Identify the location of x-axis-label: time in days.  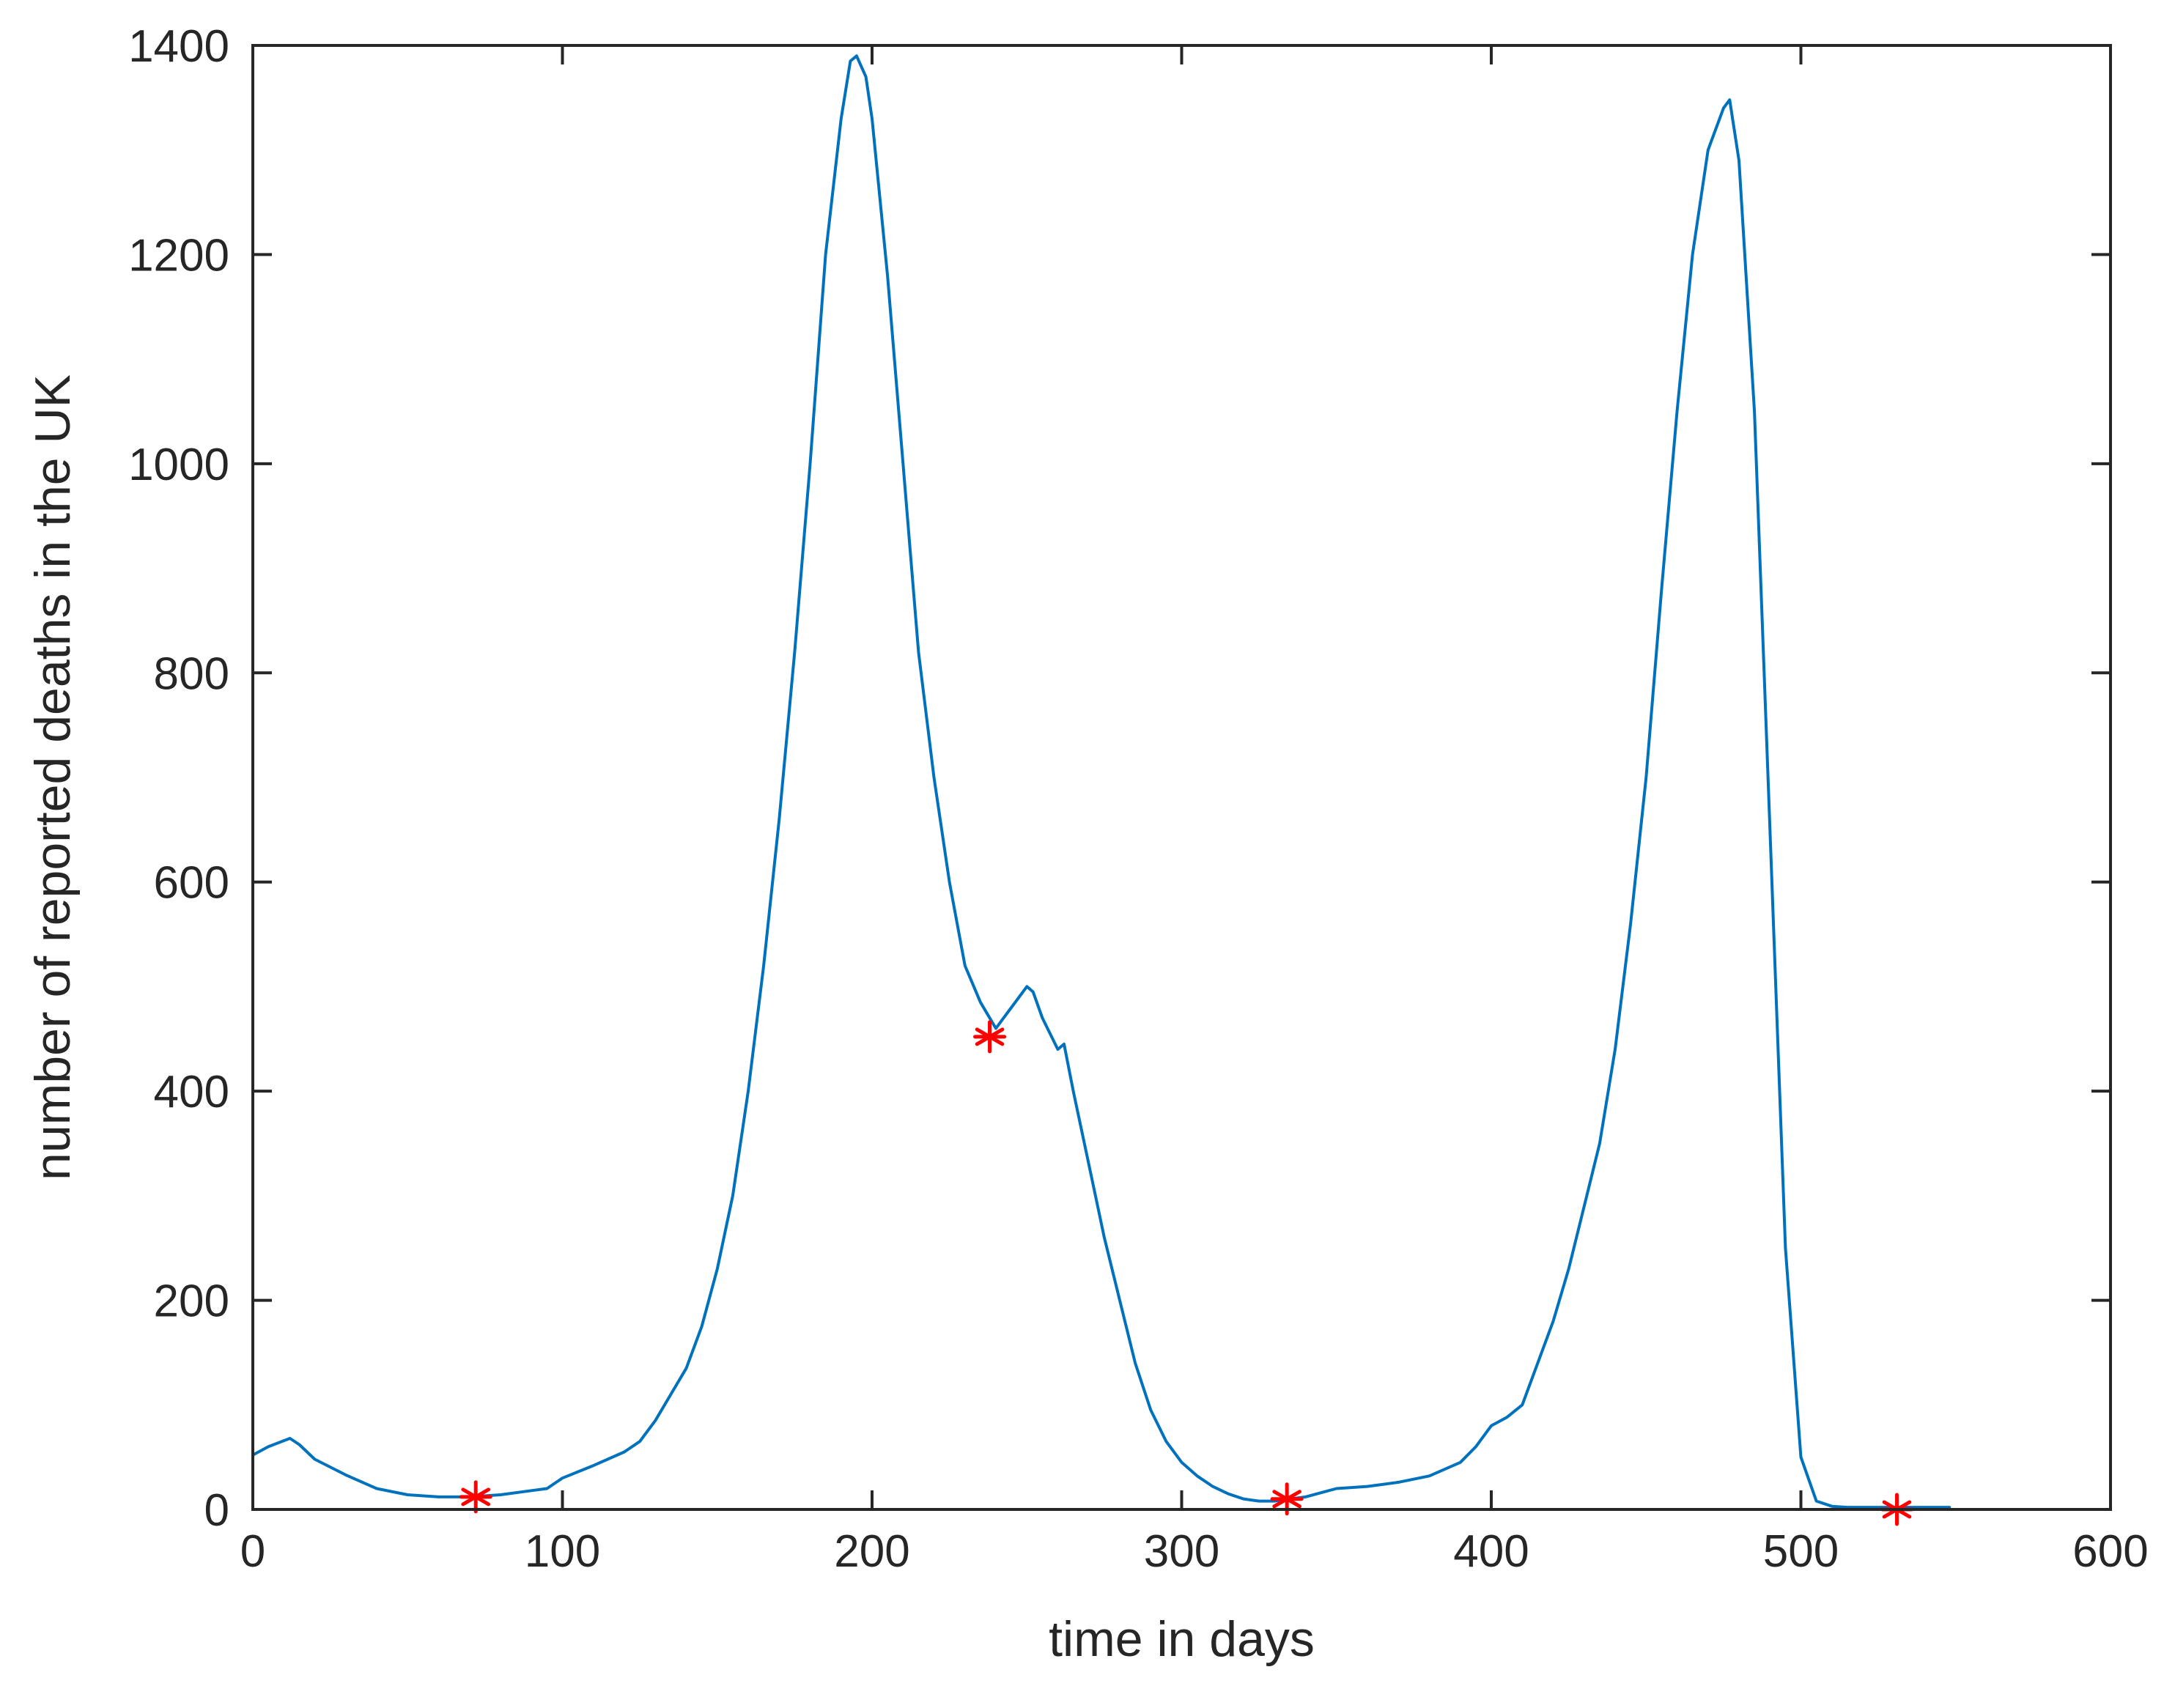
(1182, 1639).